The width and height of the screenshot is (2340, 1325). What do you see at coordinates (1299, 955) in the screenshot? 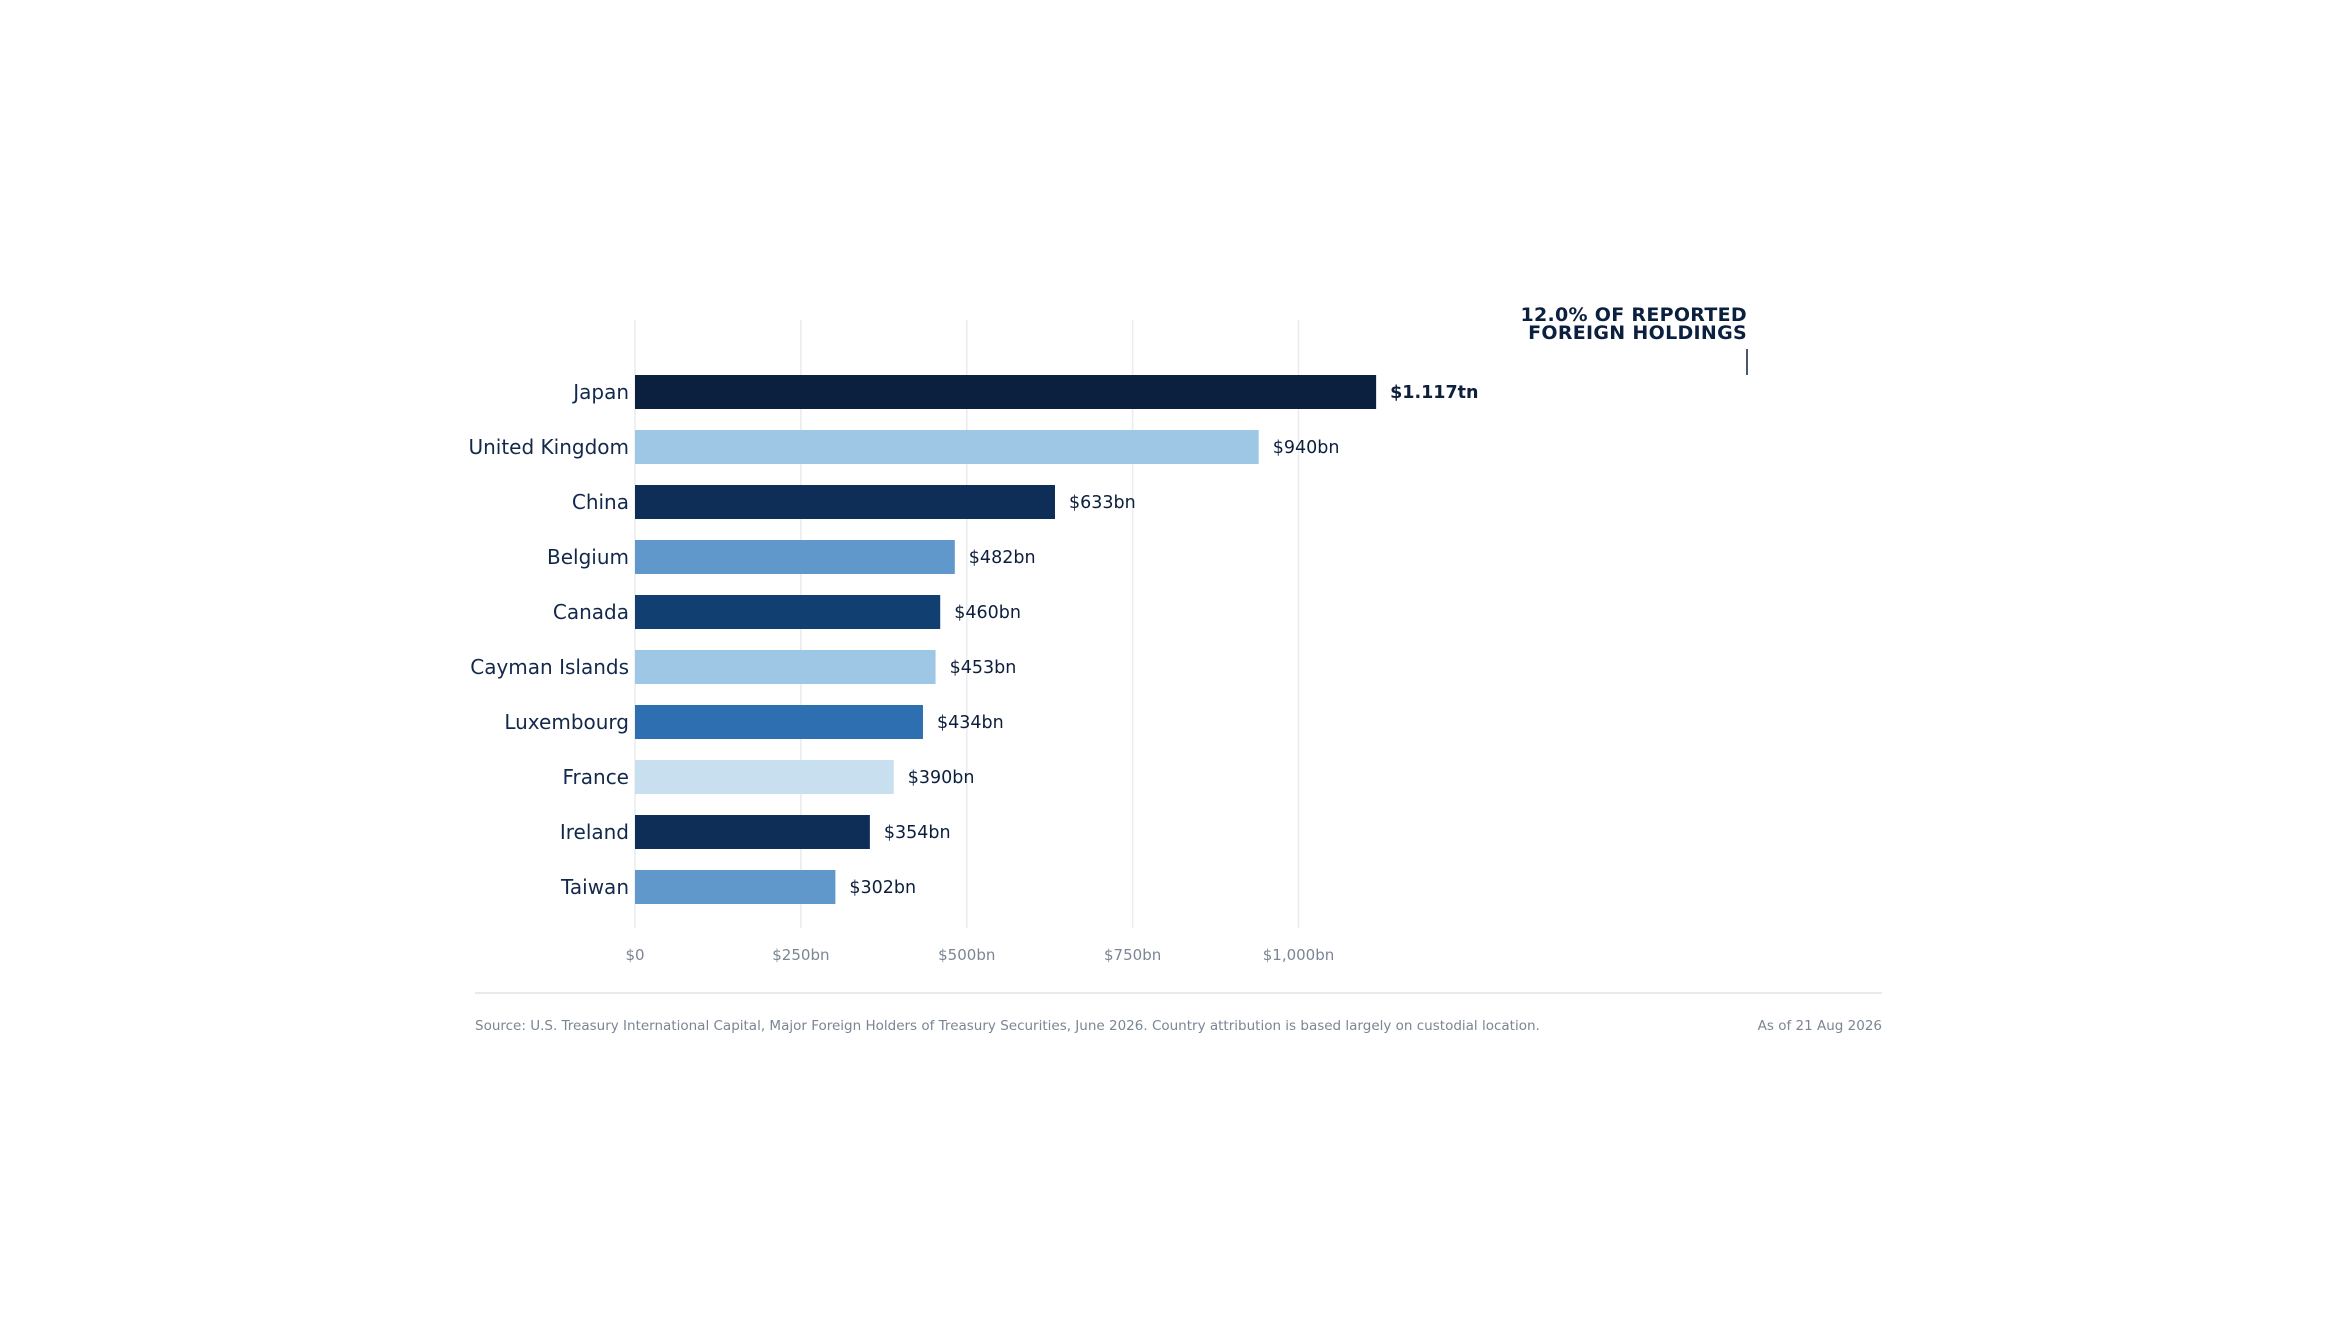
I see `x-tick-label: $1,000bn` at bounding box center [1299, 955].